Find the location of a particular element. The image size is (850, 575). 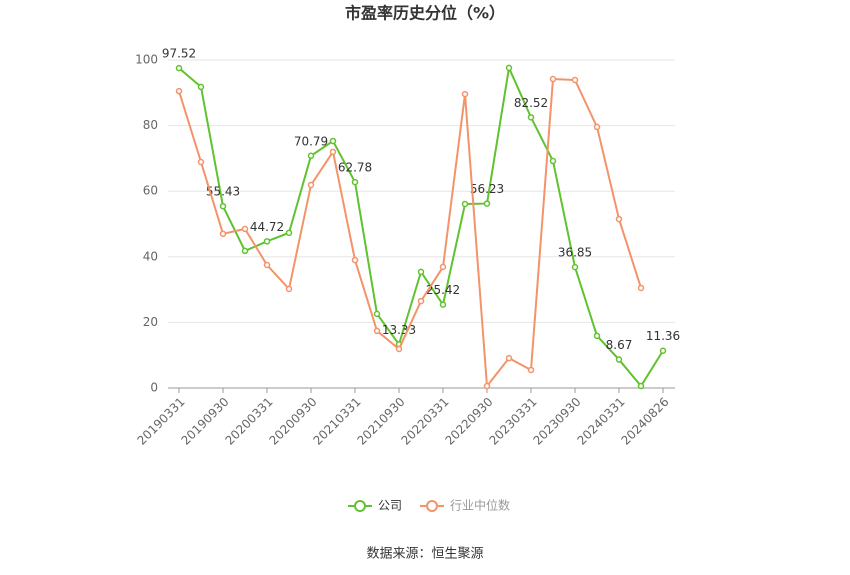

y-tick-label: 20 is located at coordinates (150, 322).